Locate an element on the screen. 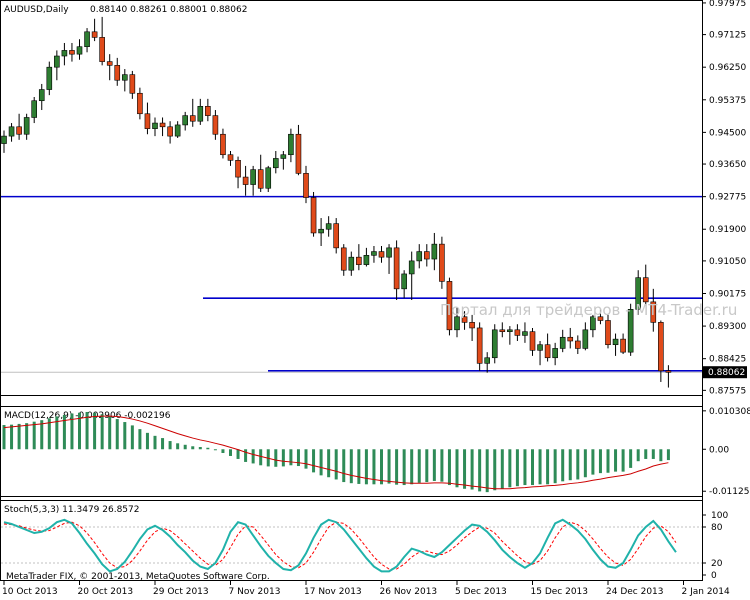 The height and width of the screenshot is (600, 750). stoch-tick-label: 100 is located at coordinates (719, 516).